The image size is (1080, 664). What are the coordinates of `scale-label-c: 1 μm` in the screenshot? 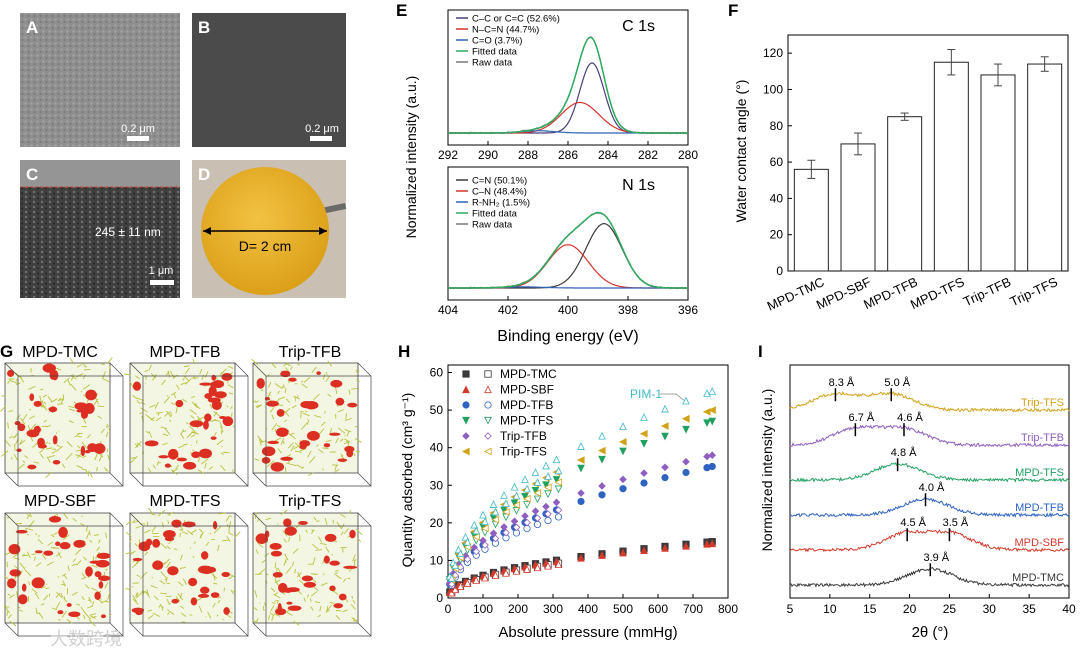 It's located at (161, 271).